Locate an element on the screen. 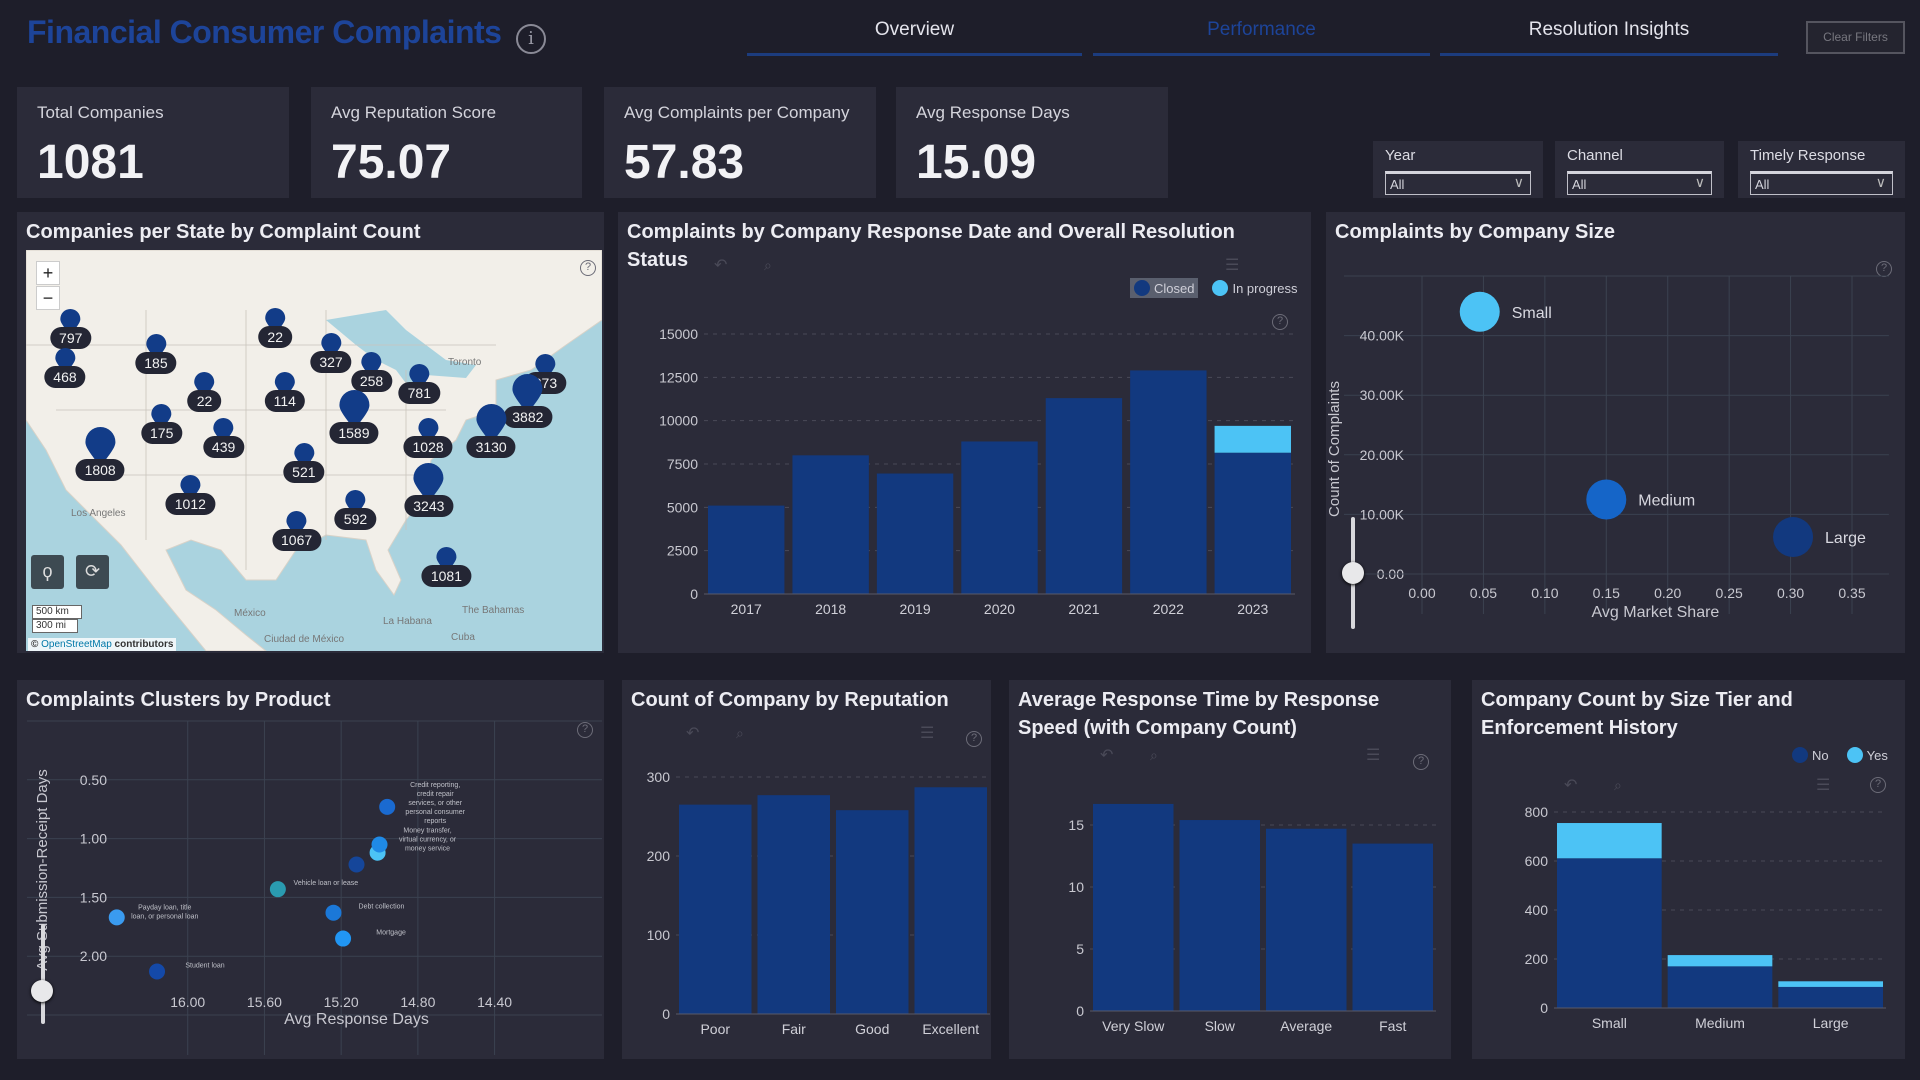 This screenshot has height=1080, width=1920. marker-count-label: 592 is located at coordinates (355, 518).